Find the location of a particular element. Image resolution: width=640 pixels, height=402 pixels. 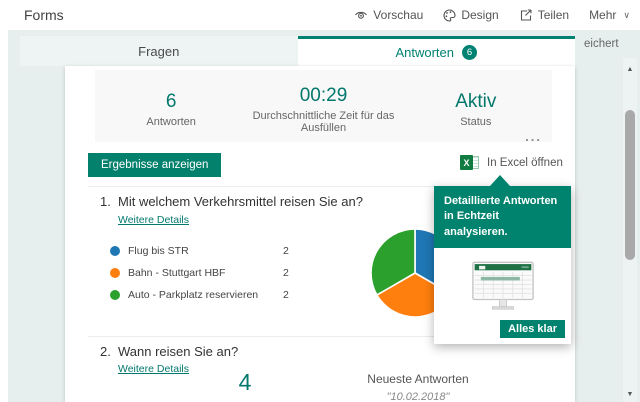

eye-icon is located at coordinates (361, 15).